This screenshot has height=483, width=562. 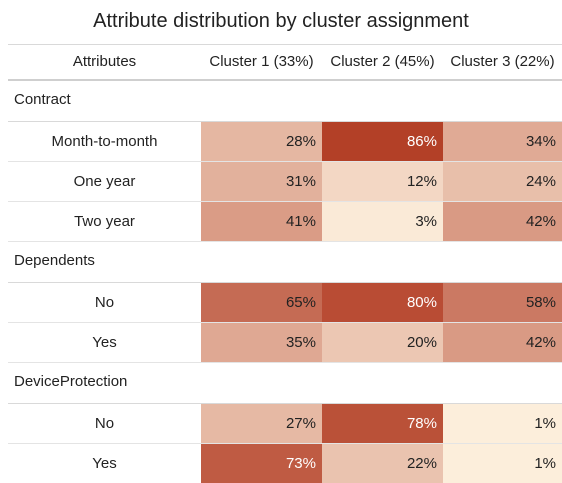 I want to click on heatmap-cell: 80%, so click(x=382, y=302).